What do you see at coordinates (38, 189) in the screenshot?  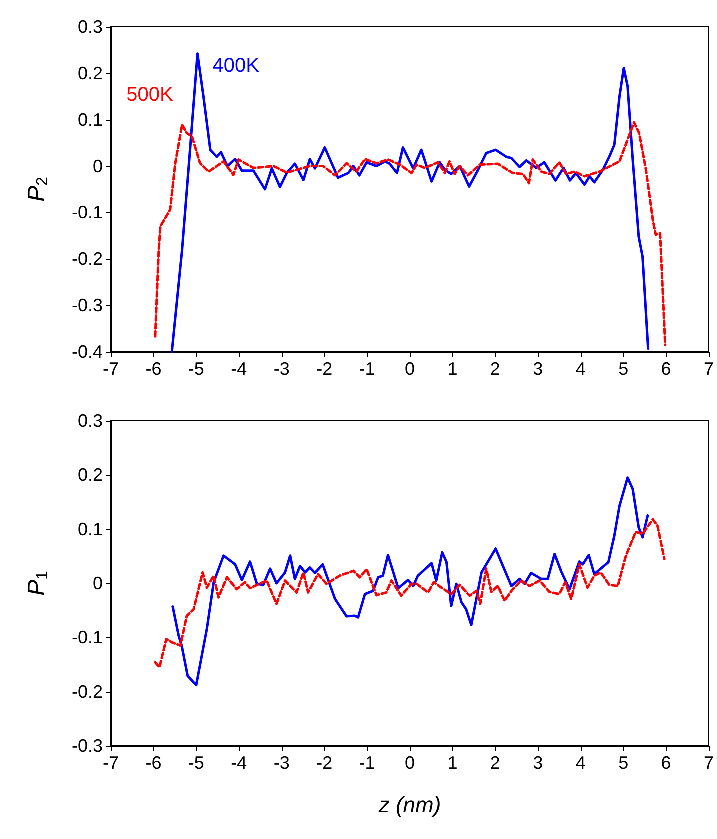 I see `y-axis-title: P2` at bounding box center [38, 189].